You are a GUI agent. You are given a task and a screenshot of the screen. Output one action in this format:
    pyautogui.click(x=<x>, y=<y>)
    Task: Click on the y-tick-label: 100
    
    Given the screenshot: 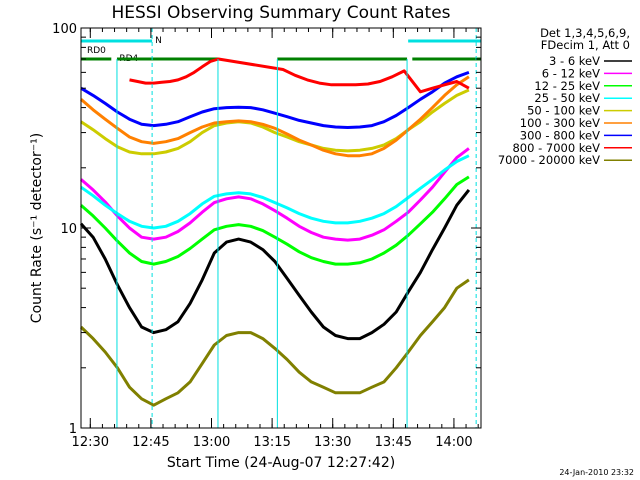 What is the action you would take?
    pyautogui.click(x=64, y=29)
    